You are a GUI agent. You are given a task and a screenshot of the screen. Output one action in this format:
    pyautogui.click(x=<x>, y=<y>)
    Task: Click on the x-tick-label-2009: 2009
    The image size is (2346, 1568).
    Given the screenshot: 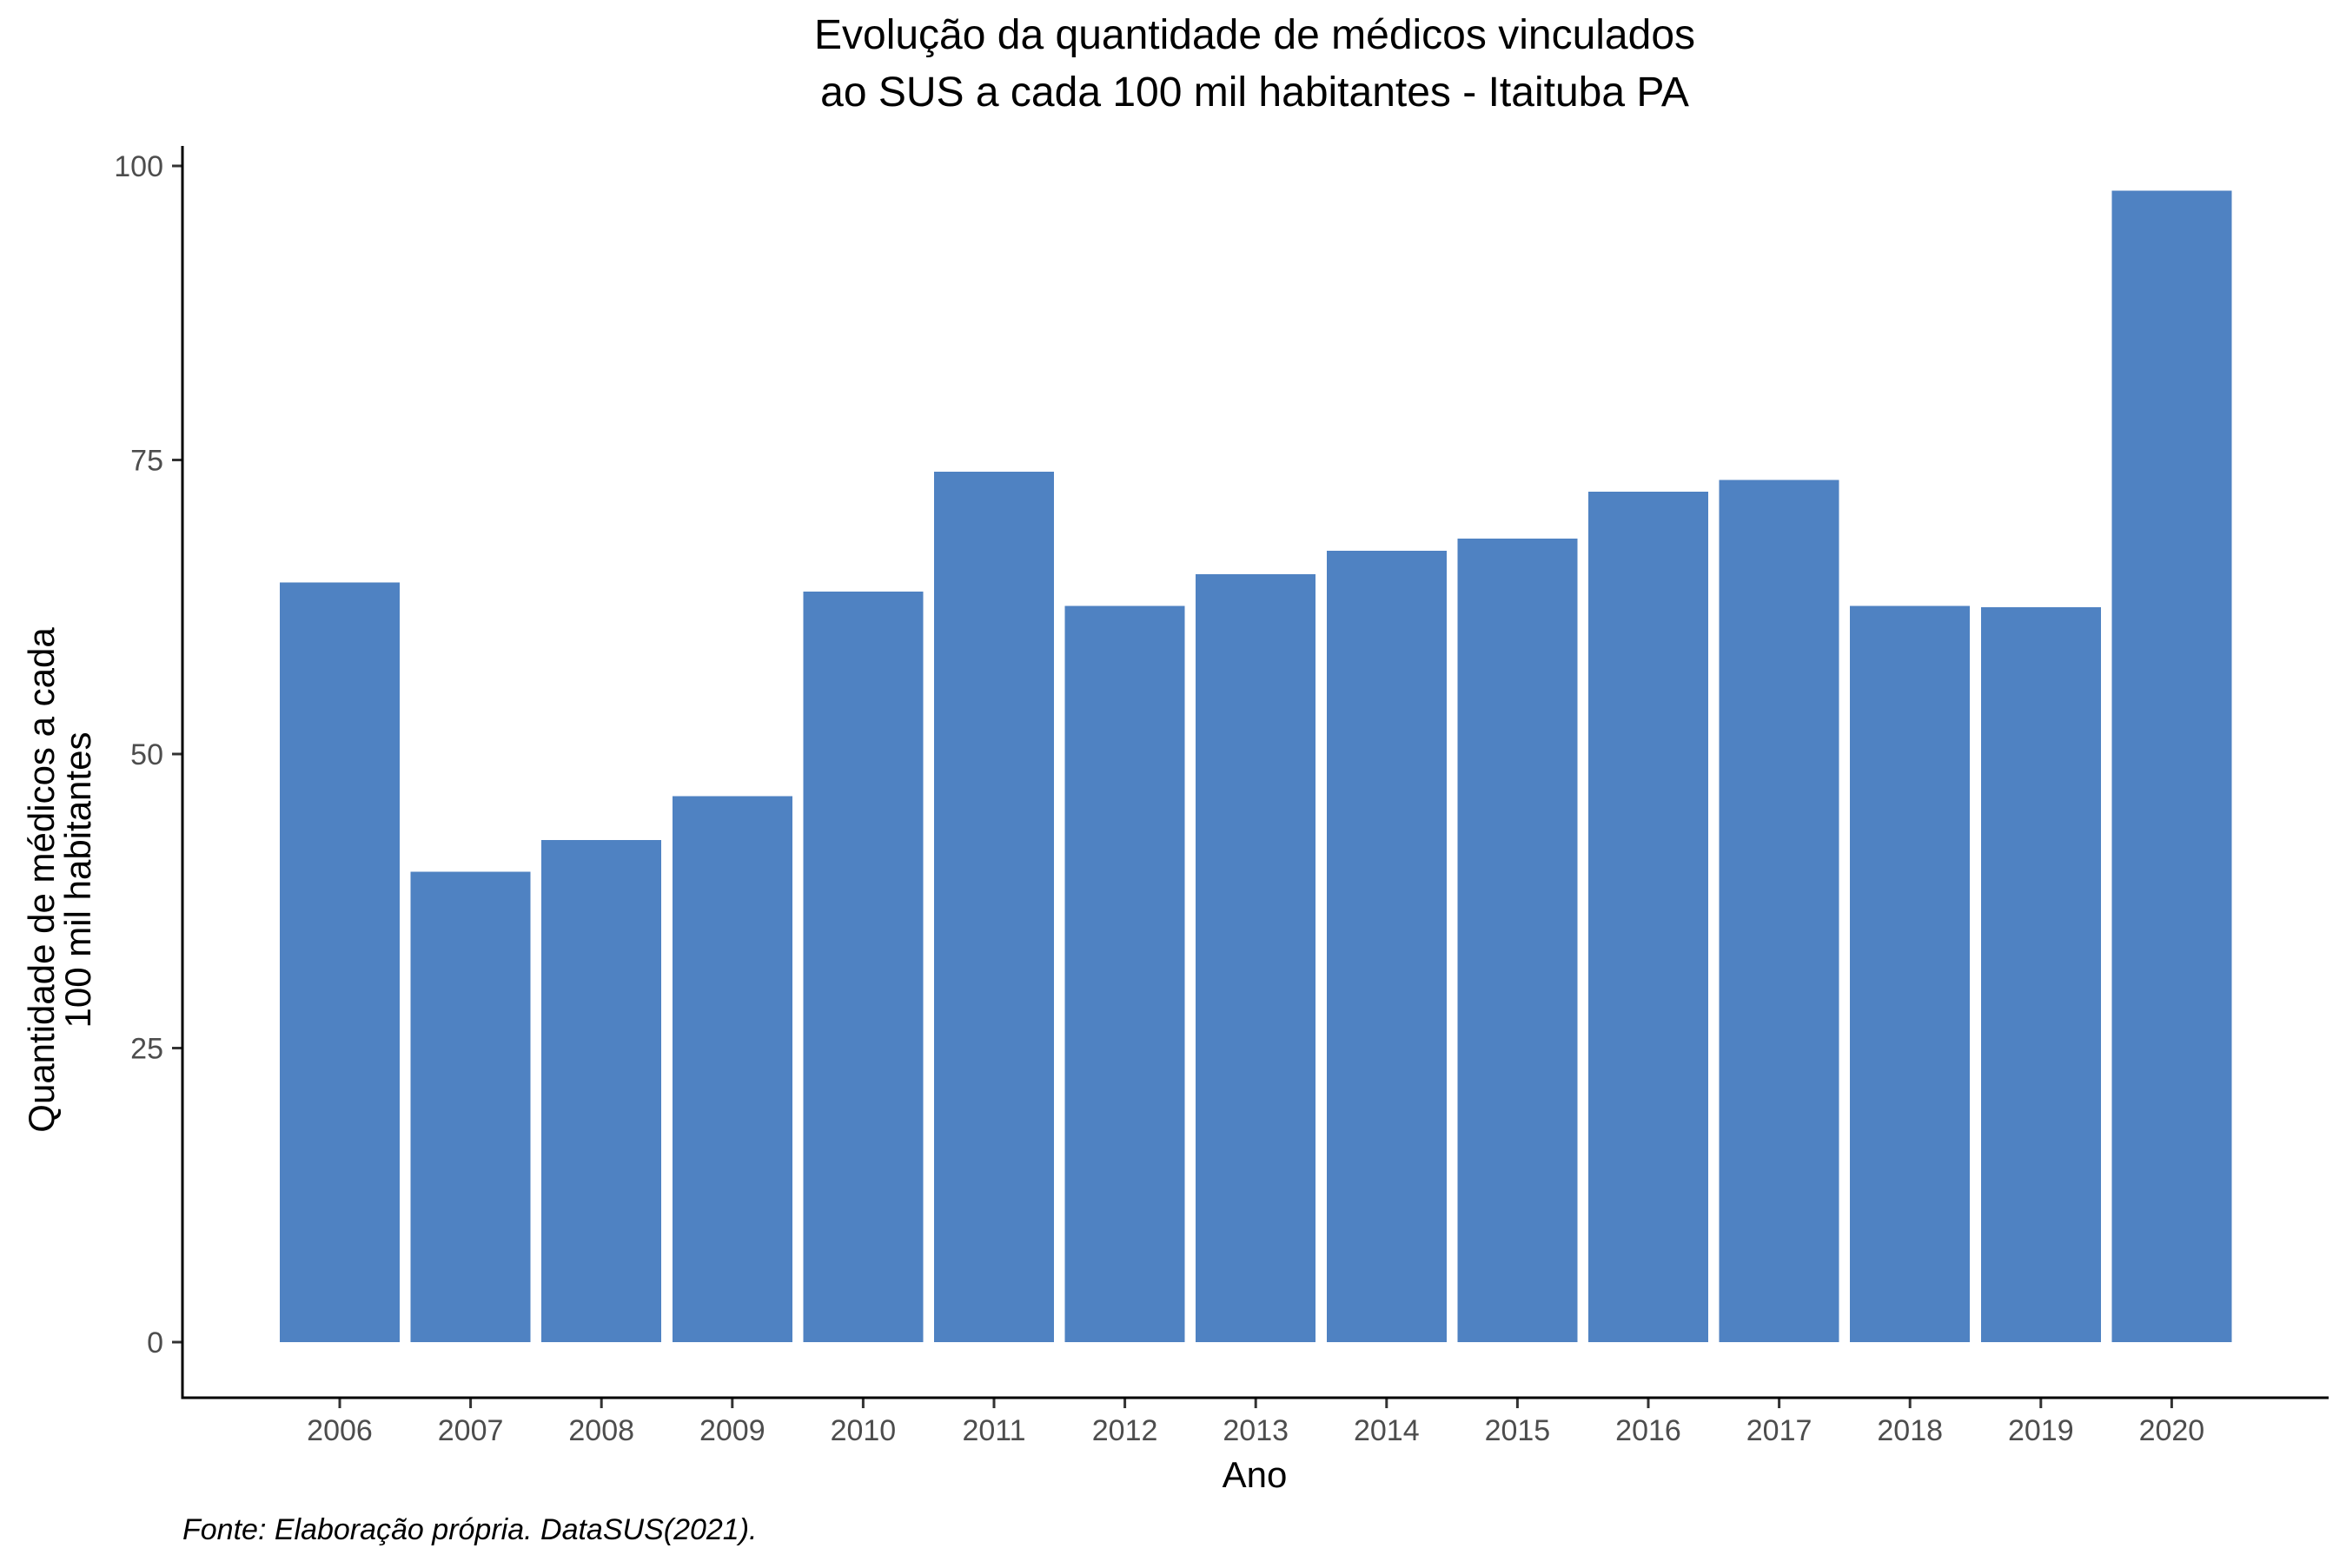 What is the action you would take?
    pyautogui.click(x=732, y=1430)
    